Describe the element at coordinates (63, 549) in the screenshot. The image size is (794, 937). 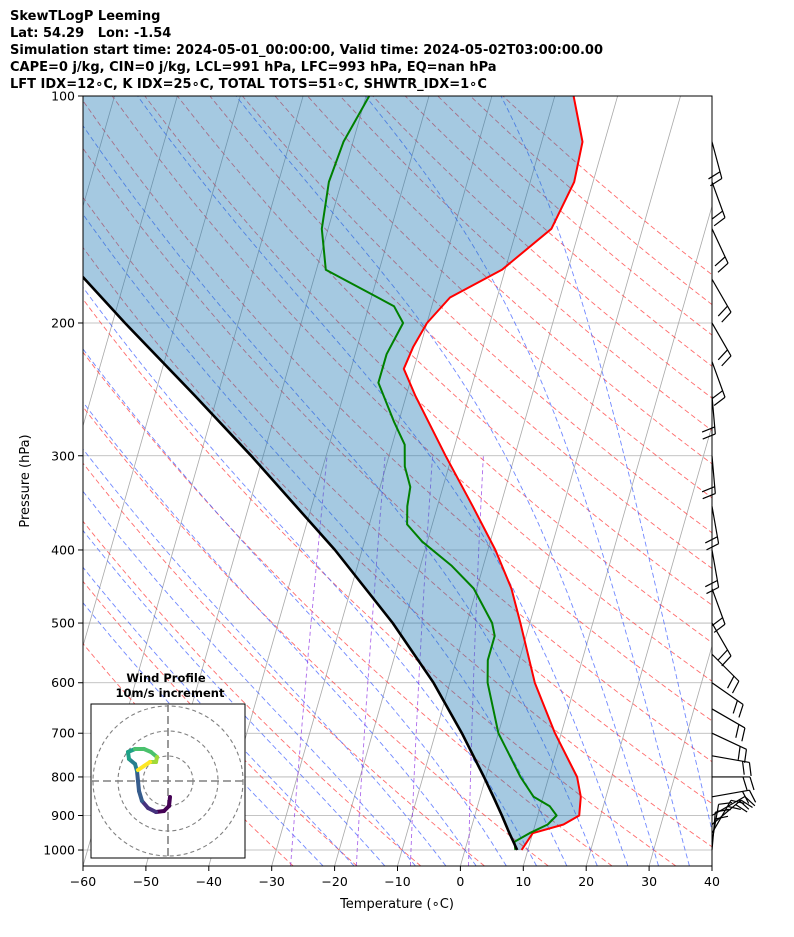
I see `y-tick-label: 400` at that location.